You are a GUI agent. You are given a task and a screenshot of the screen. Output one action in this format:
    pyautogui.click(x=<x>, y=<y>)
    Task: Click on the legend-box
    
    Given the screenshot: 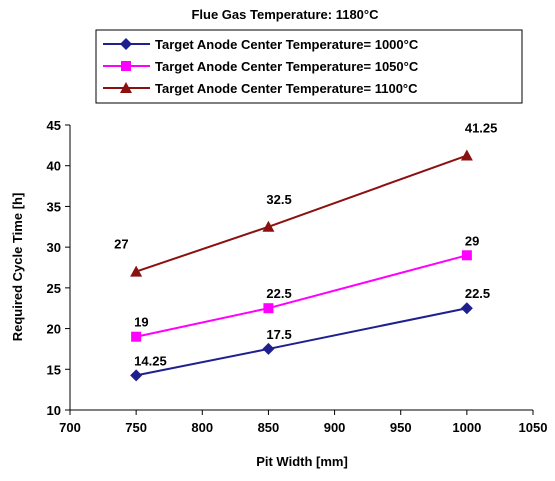 What is the action you would take?
    pyautogui.click(x=309, y=66)
    